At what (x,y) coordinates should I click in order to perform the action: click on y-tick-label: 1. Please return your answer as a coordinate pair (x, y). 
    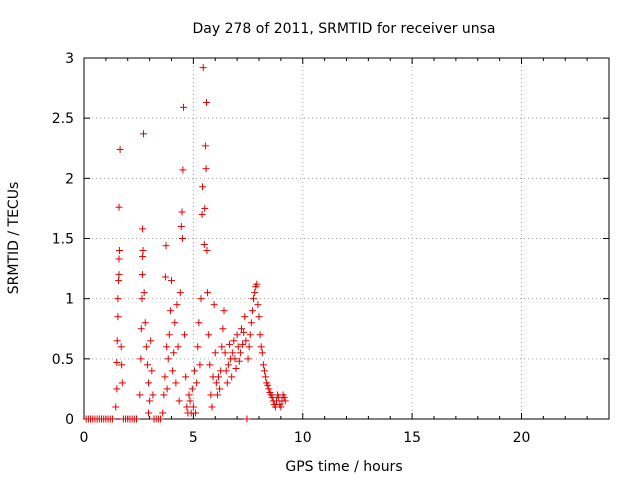
    Looking at the image, I should click on (69, 300).